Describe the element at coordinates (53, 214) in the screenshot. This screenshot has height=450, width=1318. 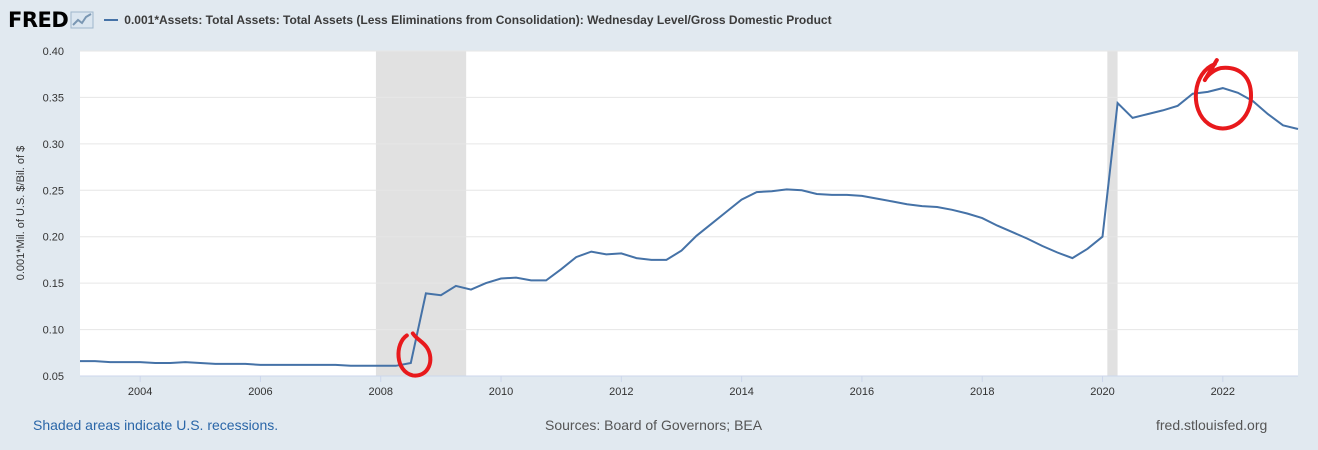
I see `y-axis-ticks: 0.05 0.10 0.15 0.20 0.25 0.30 0.35 0.40` at that location.